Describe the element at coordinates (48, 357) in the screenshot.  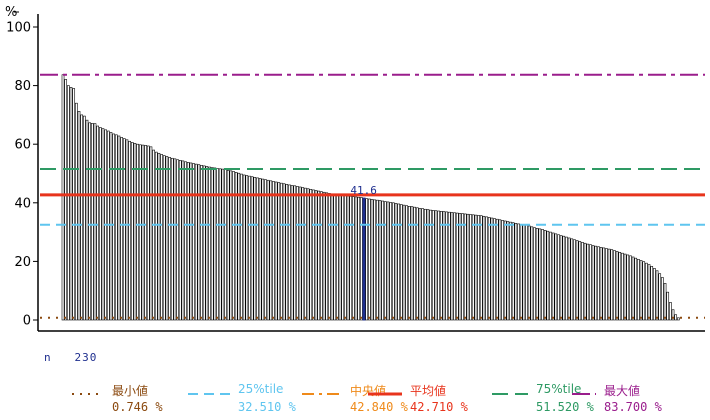
I see `n-label-text: n` at that location.